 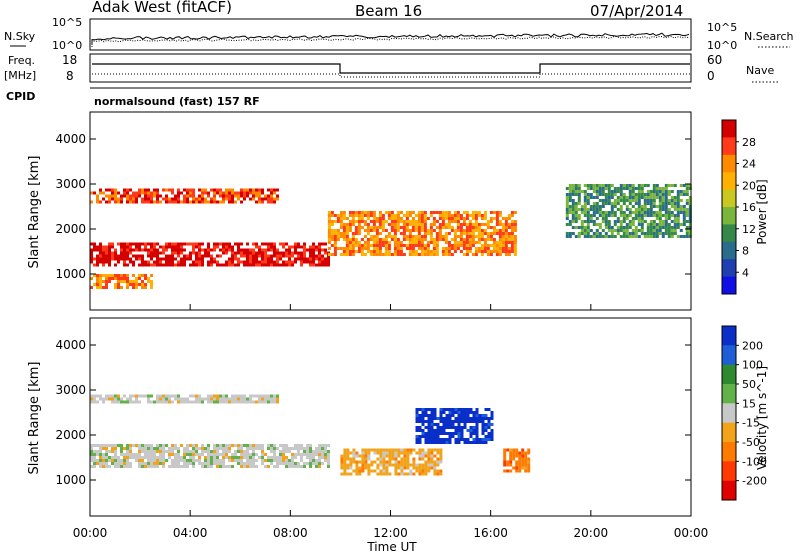 I want to click on noise-right-bottom: 10^0, so click(x=722, y=45).